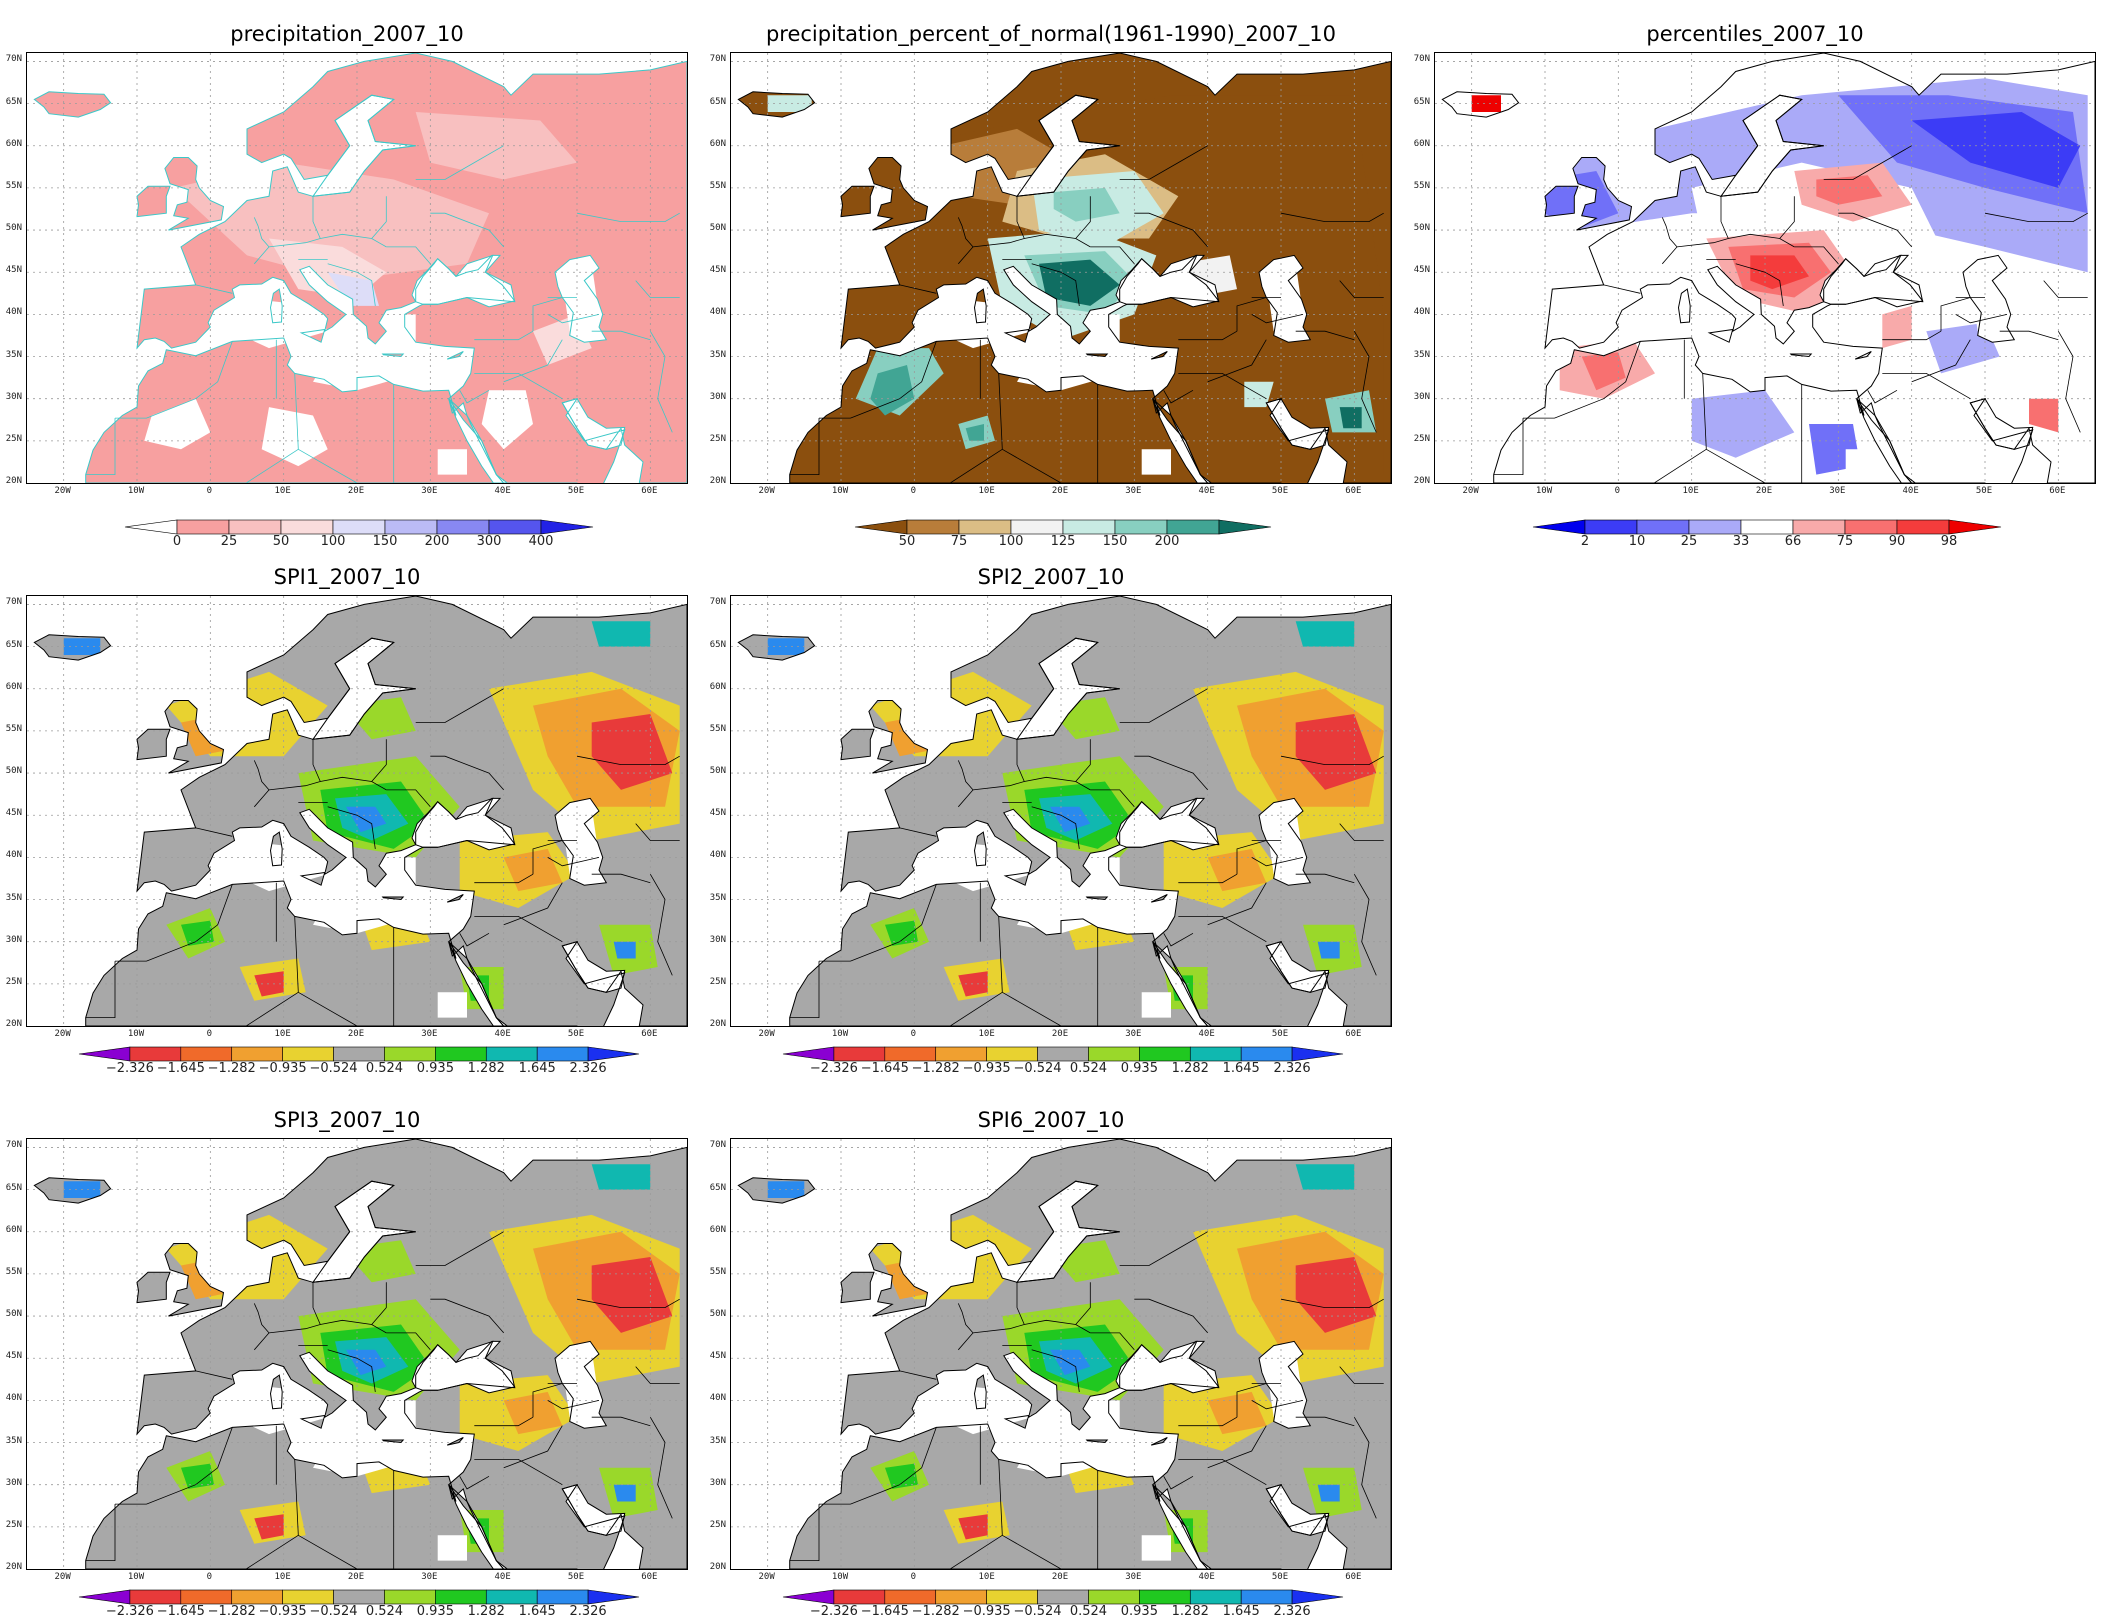  What do you see at coordinates (1421, 143) in the screenshot?
I see `latitude-label: 60N` at bounding box center [1421, 143].